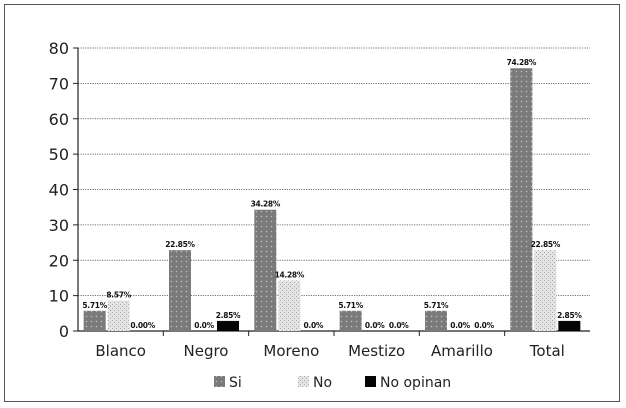 The height and width of the screenshot is (408, 626). I want to click on legend-label-no-opinan: No opinan, so click(415, 383).